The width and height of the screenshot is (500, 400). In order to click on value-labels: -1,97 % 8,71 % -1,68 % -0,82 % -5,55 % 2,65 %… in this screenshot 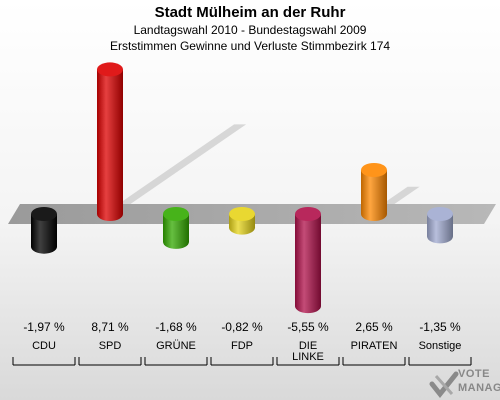, I will do `click(242, 327)`.